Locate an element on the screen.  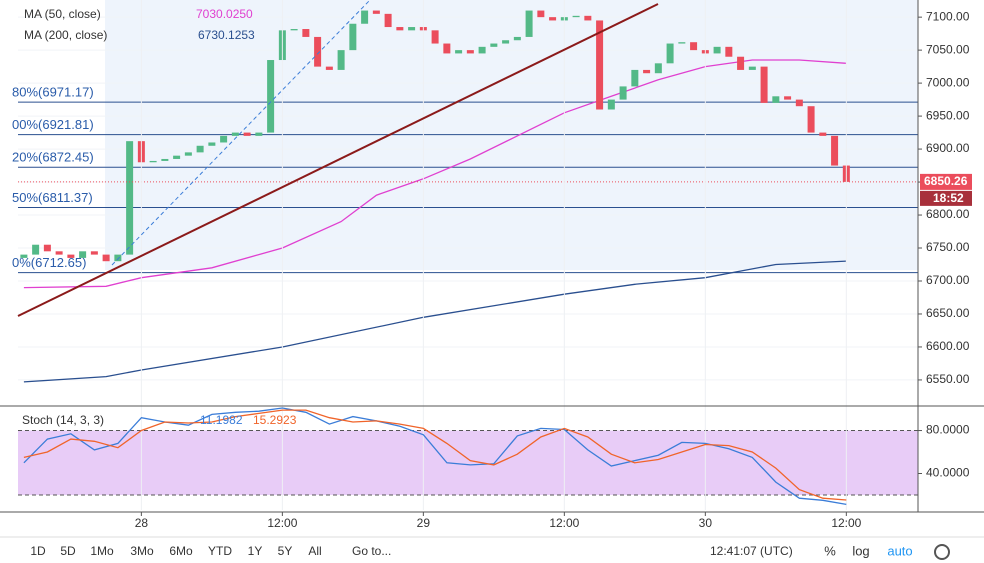
y-tick-label: 6800.00 is located at coordinates (948, 214).